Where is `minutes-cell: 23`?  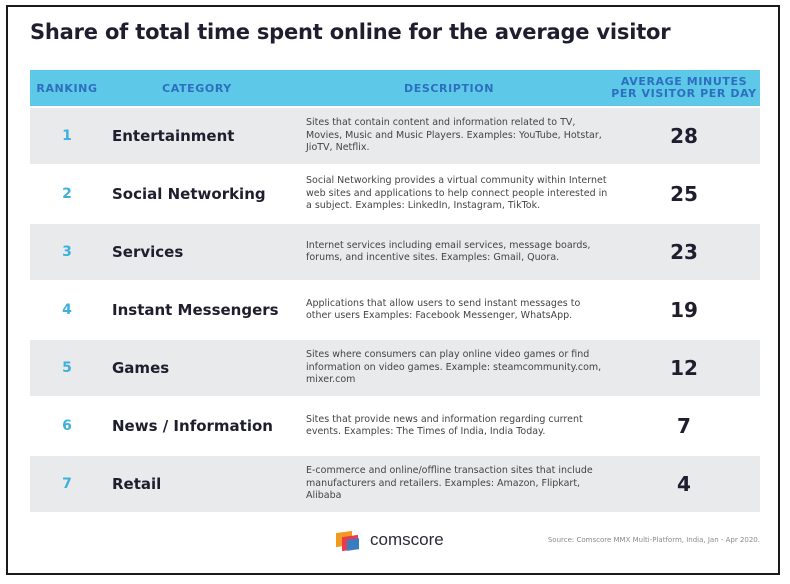
minutes-cell: 23 is located at coordinates (684, 252).